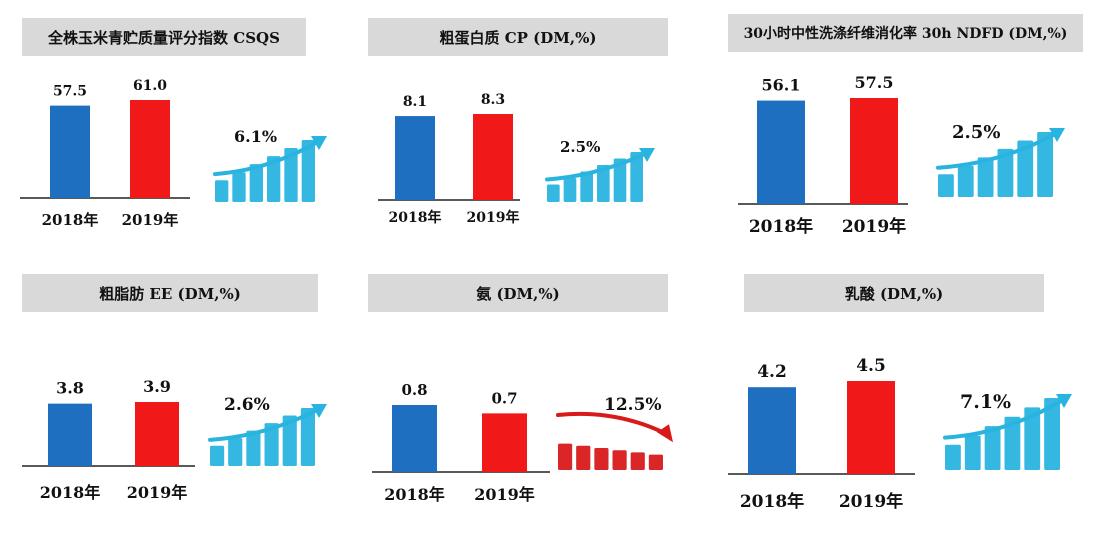 This screenshot has height=536, width=1107. What do you see at coordinates (900, 434) in the screenshot?
I see `bar-chart: 4.2 2018年 4.5 2019年 7.1%` at bounding box center [900, 434].